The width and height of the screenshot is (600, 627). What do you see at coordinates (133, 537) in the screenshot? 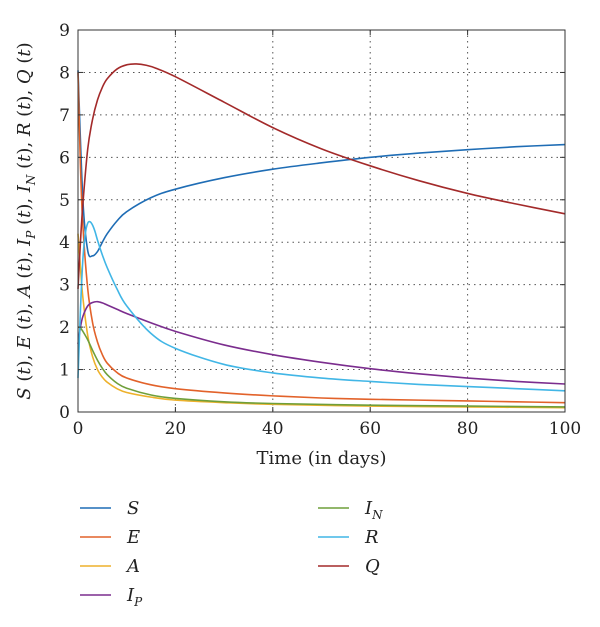
I see `legend-label-e: E` at bounding box center [133, 537].